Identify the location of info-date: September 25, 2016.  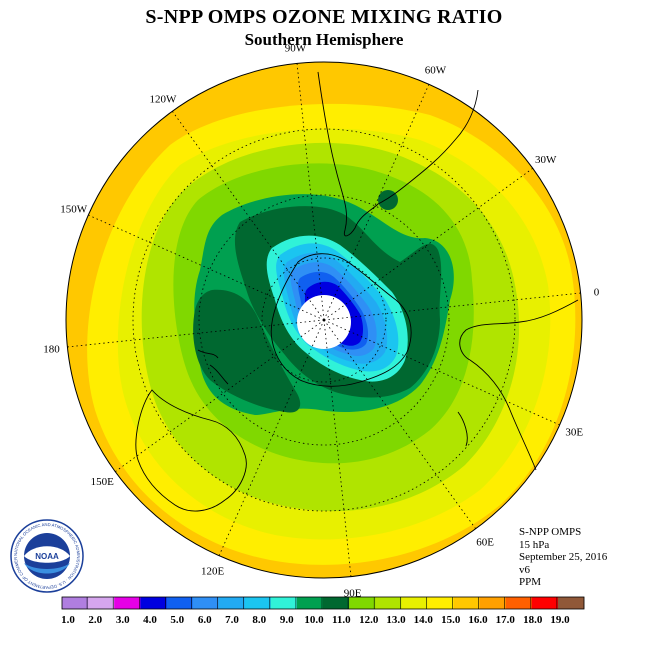
(563, 557).